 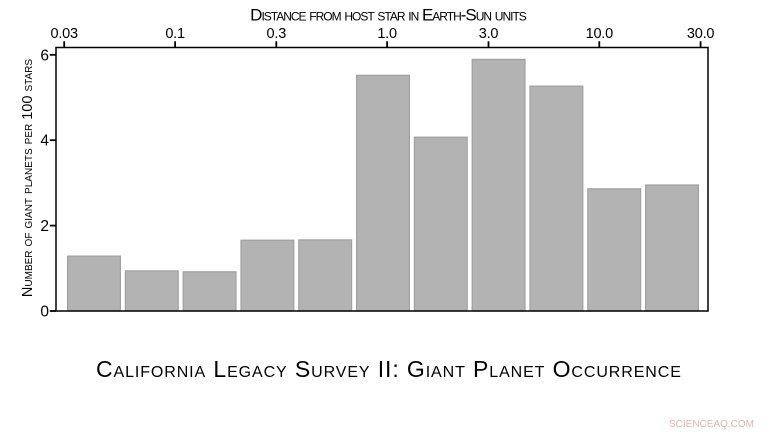 What do you see at coordinates (277, 34) in the screenshot?
I see `svg-text: 0.3` at bounding box center [277, 34].